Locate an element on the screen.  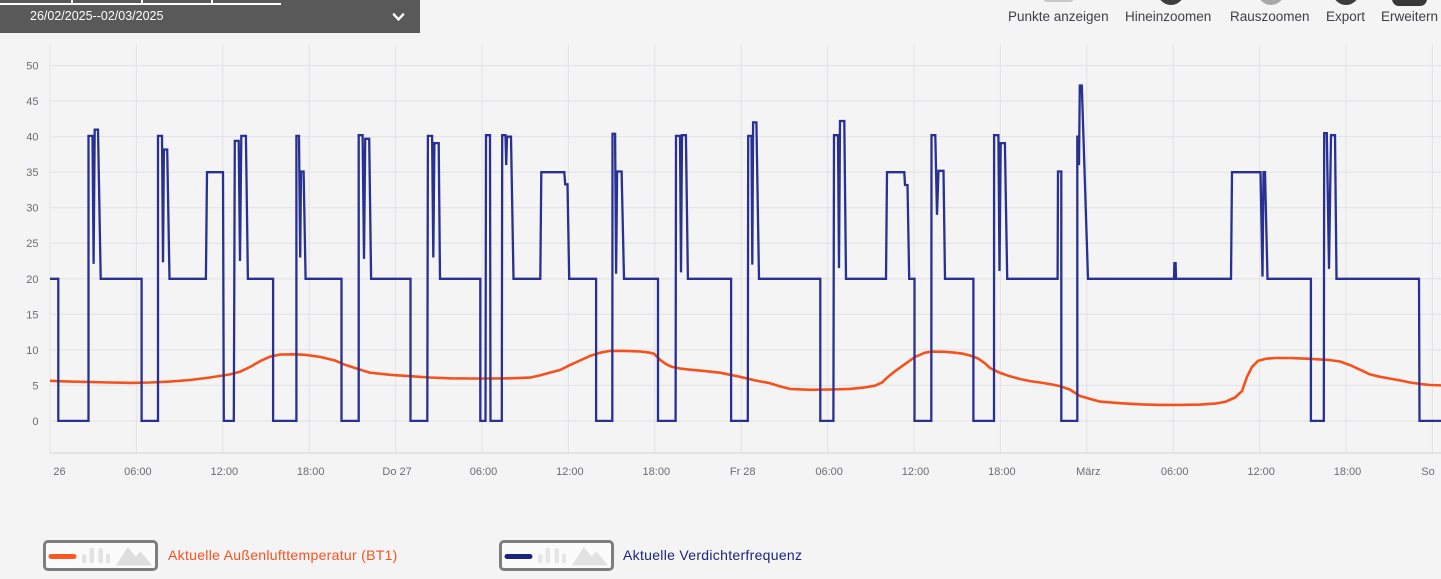
svg-text: Fr 28 is located at coordinates (743, 472).